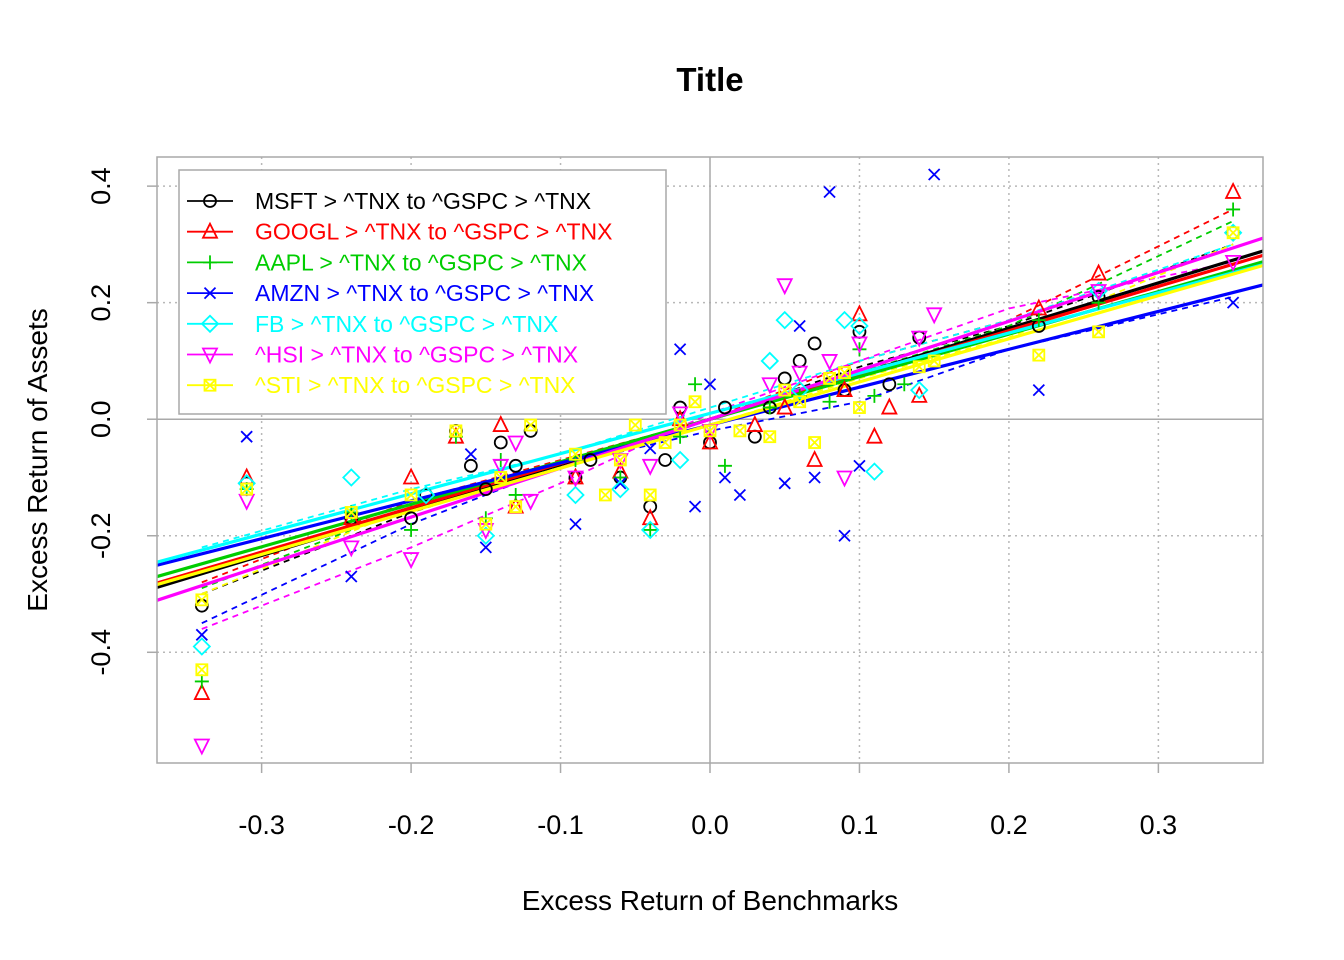 The width and height of the screenshot is (1344, 960). Describe the element at coordinates (101, 303) in the screenshot. I see `y-tick-label-3: 0.2` at that location.